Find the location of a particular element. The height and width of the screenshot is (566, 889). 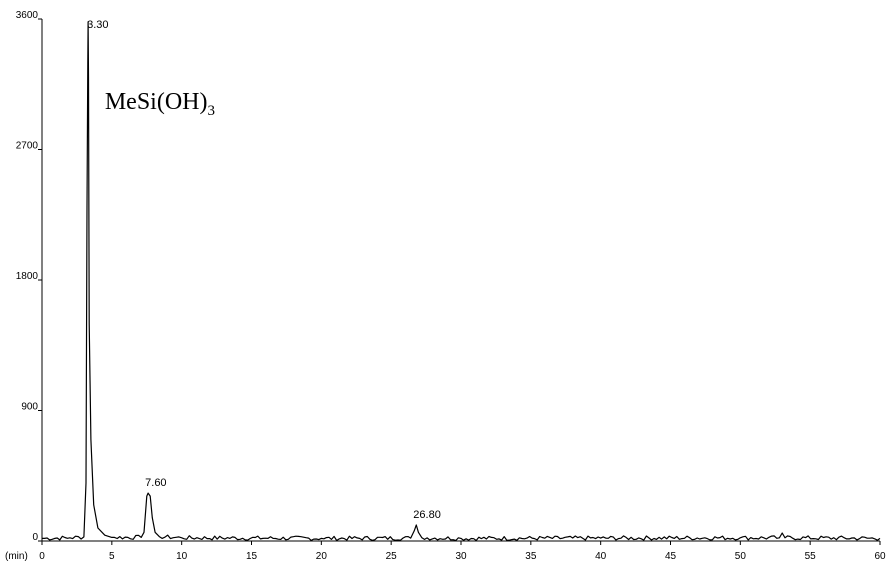

y-tick-label: 1800 is located at coordinates (27, 276).